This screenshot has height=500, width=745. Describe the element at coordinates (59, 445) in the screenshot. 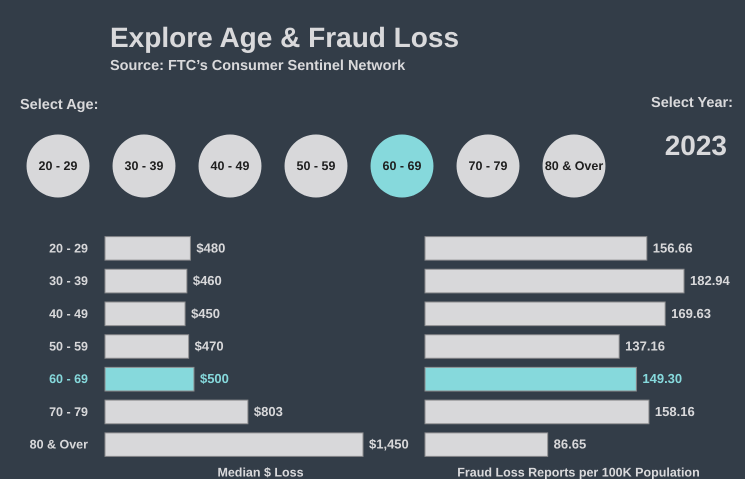

I see `y-tick-label: 80 & Over` at that location.